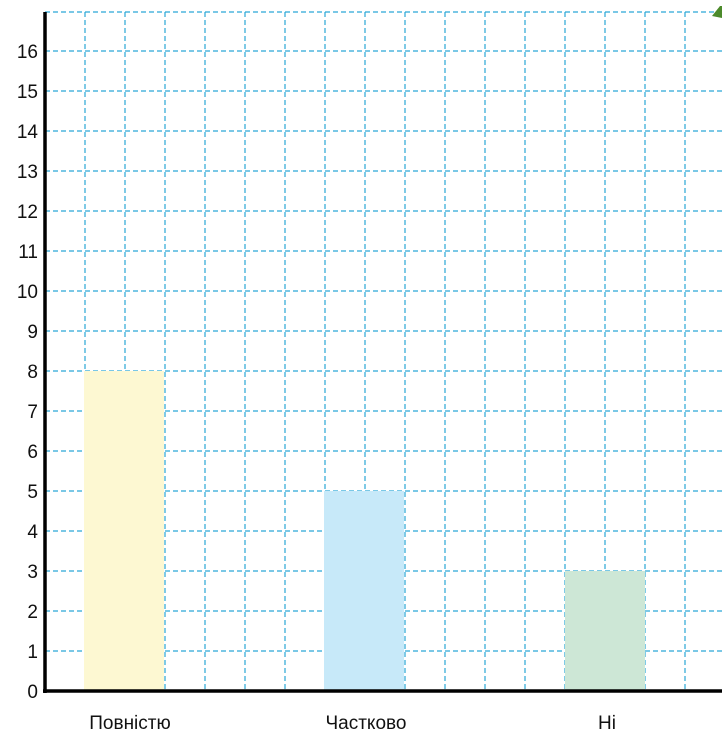 The image size is (722, 732). I want to click on y-tick-label: 6, so click(32, 452).